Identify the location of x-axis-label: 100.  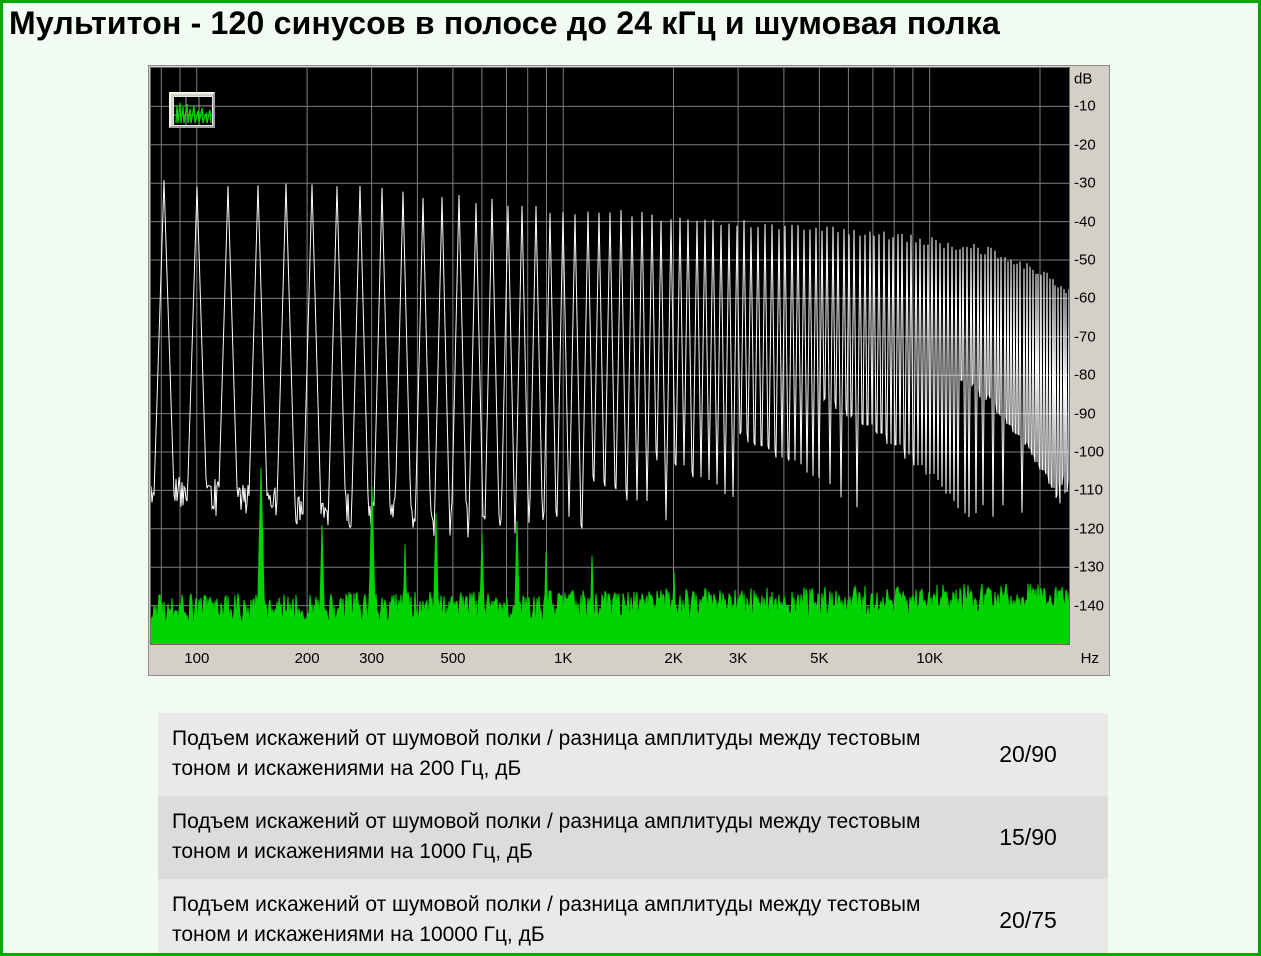
(197, 658).